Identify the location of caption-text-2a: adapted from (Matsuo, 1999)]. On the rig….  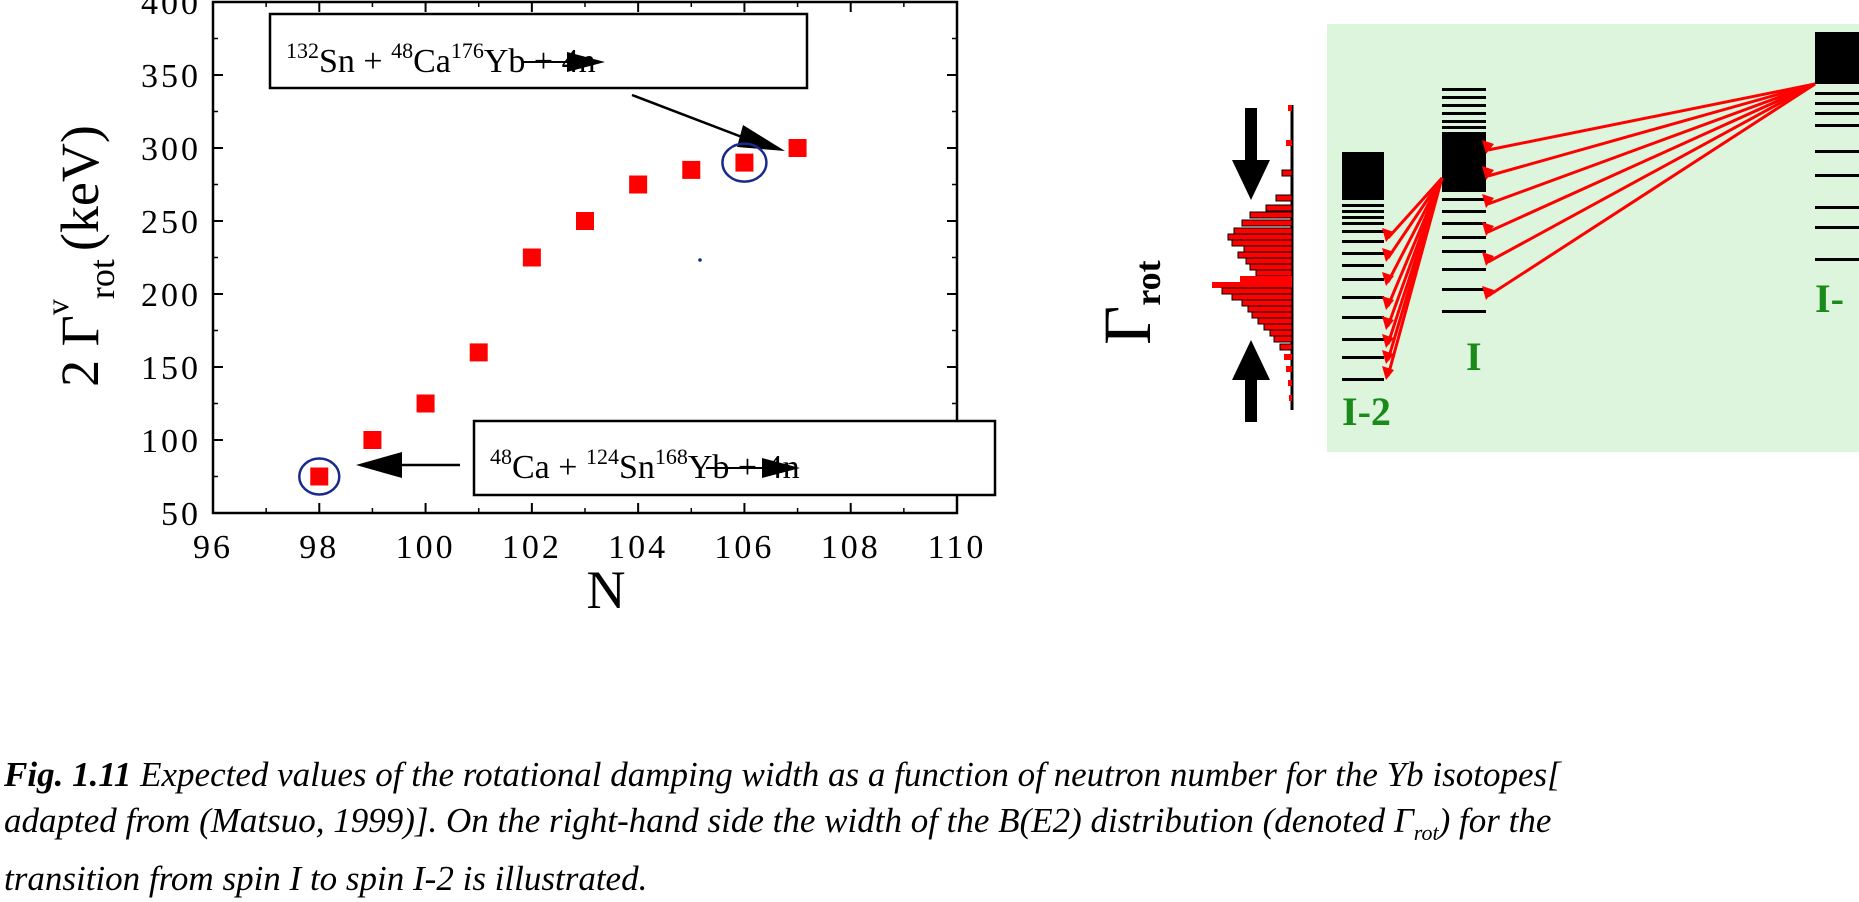
(699, 820).